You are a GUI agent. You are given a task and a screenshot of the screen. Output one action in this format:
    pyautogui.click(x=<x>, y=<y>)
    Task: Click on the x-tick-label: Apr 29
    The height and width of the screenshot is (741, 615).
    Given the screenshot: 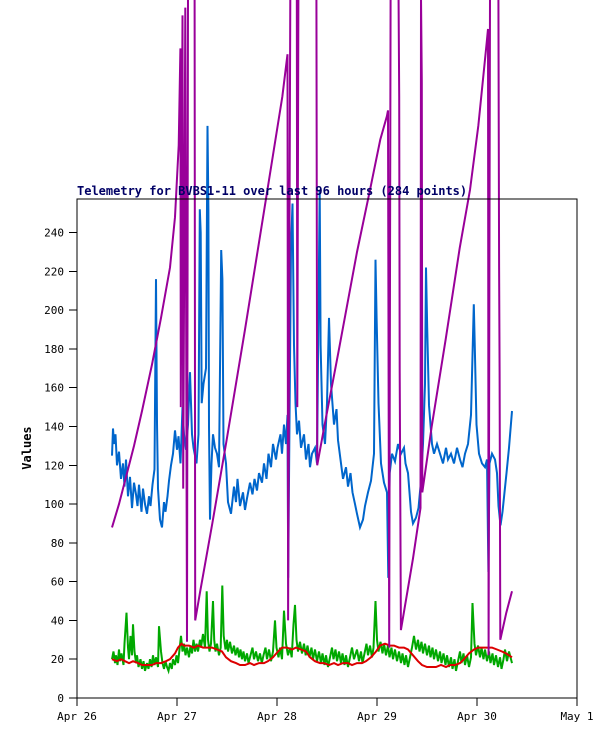 What is the action you would take?
    pyautogui.click(x=377, y=716)
    